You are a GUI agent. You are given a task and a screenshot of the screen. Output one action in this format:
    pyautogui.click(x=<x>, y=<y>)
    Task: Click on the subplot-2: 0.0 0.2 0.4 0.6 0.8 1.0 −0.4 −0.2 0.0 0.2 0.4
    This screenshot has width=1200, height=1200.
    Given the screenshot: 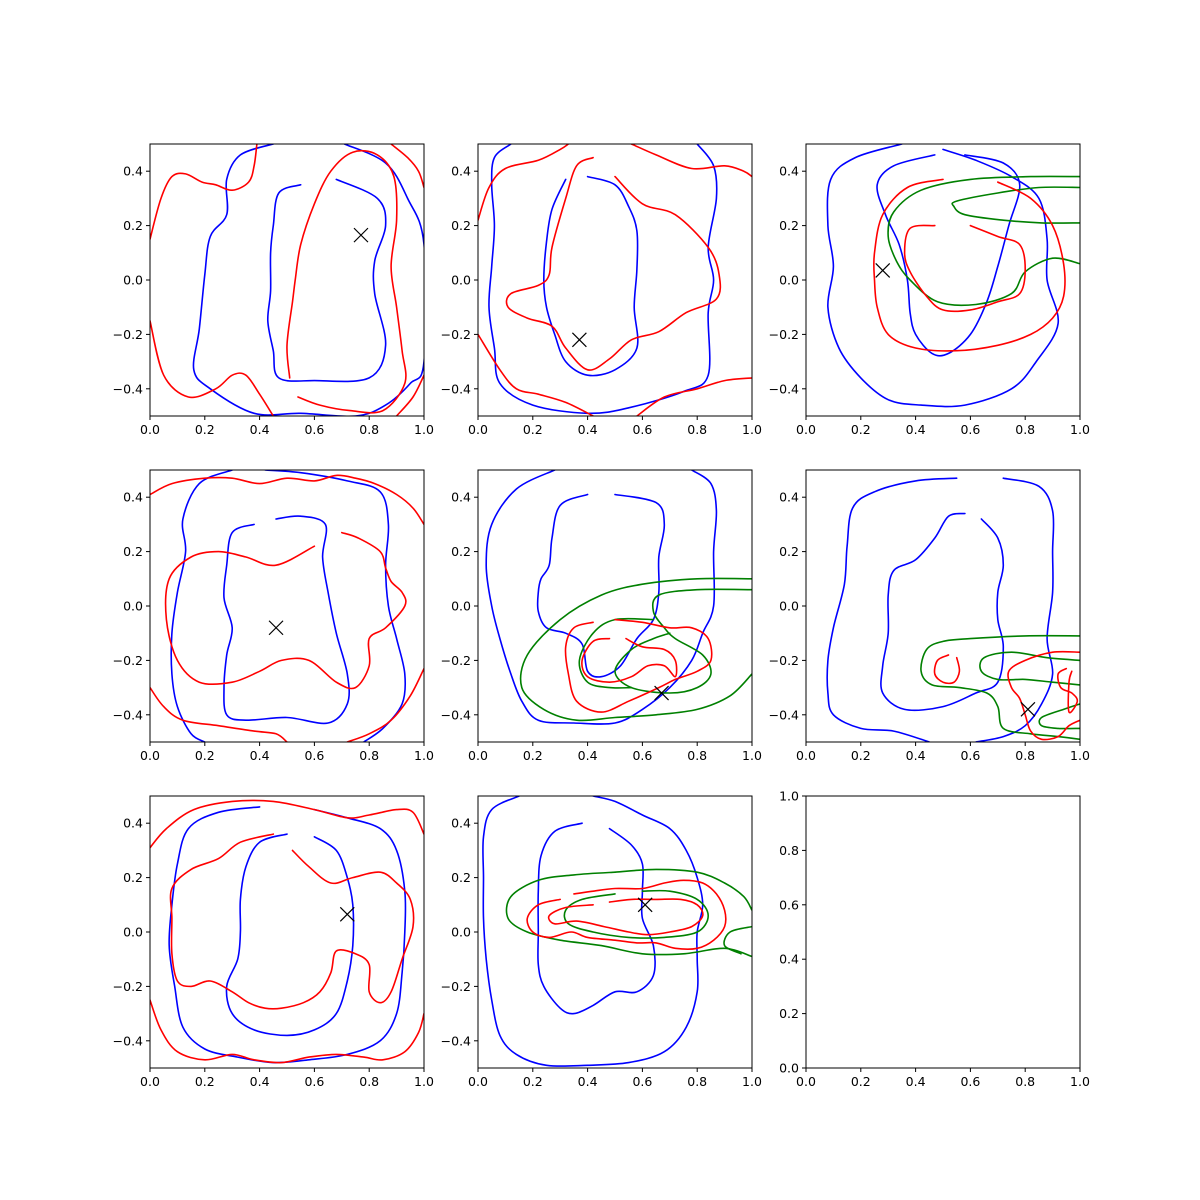 What is the action you would take?
    pyautogui.click(x=601, y=290)
    